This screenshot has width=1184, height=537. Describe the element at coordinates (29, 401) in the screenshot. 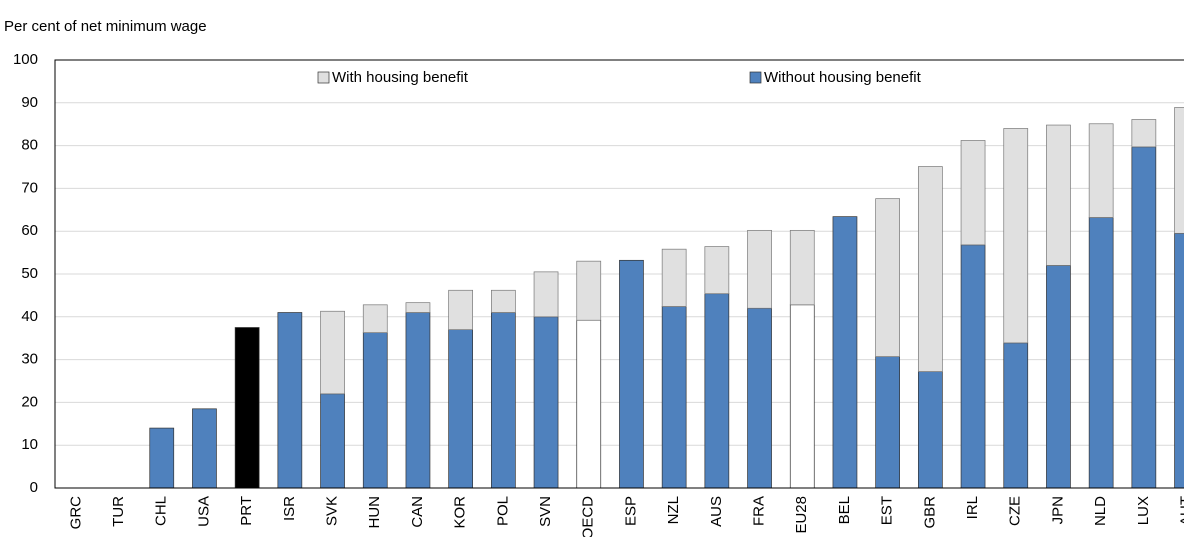

I see `y-tick-label: 20` at that location.